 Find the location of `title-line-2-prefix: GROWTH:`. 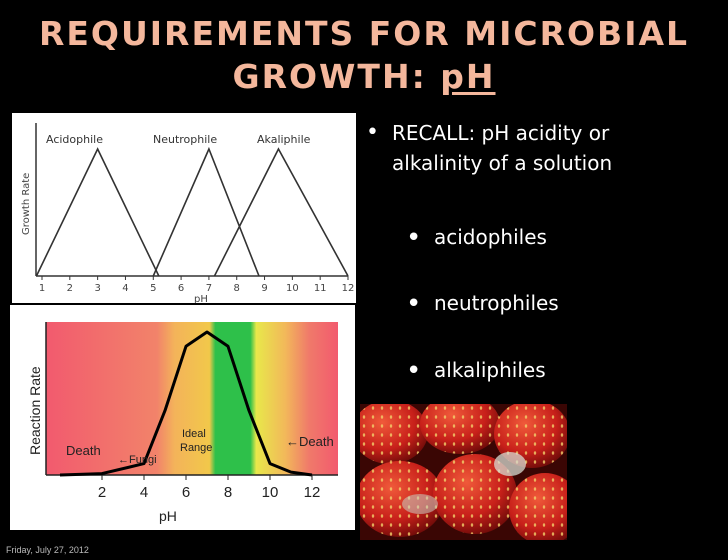

title-line-2-prefix: GROWTH: is located at coordinates (336, 76).